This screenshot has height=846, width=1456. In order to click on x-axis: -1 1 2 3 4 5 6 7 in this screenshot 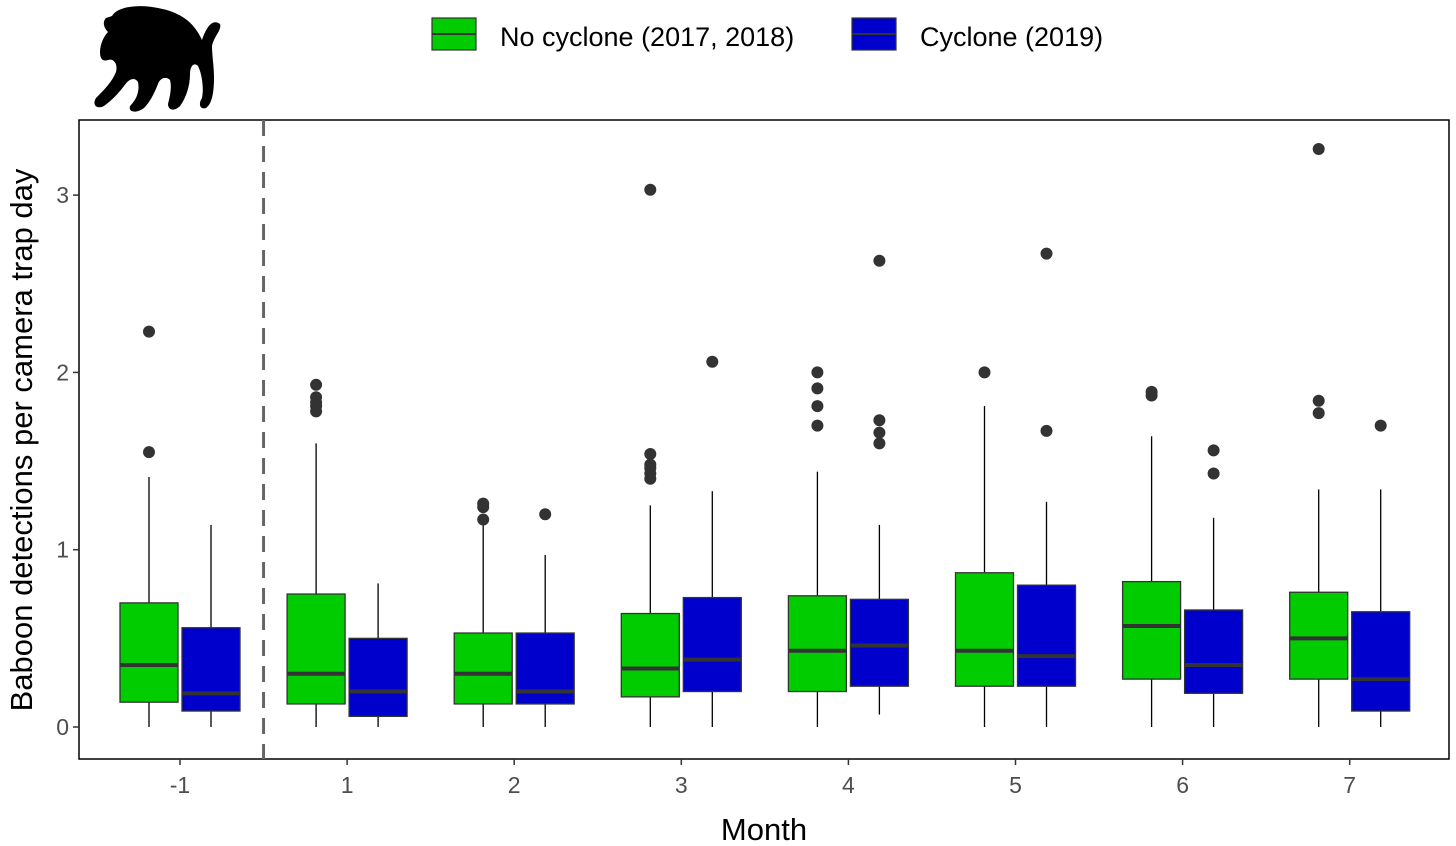, I will do `click(763, 778)`.